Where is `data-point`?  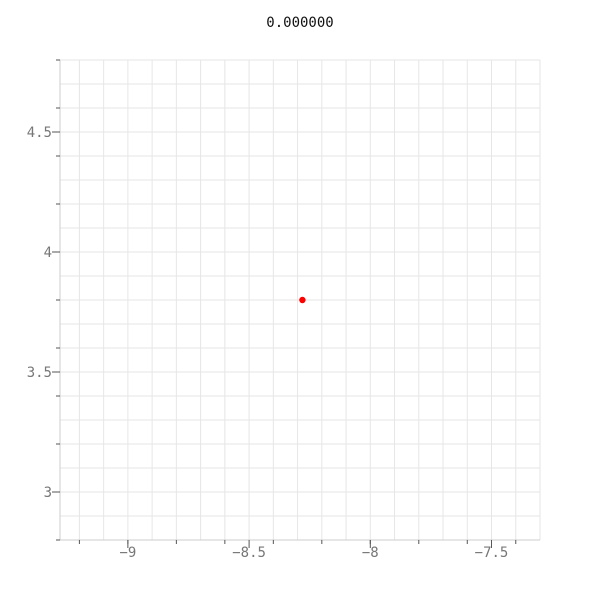 data-point is located at coordinates (302, 300).